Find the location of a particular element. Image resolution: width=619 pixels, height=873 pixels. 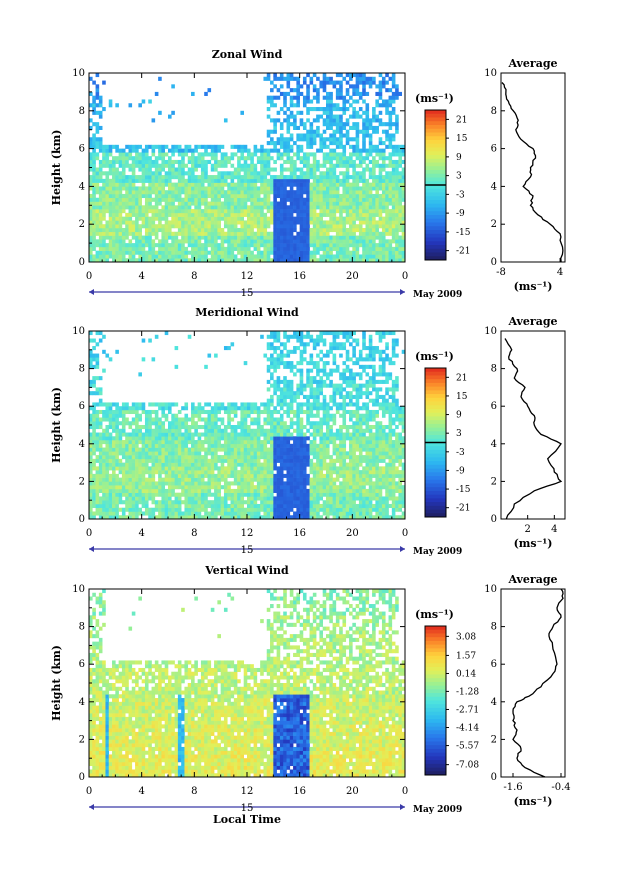

colorbar-tick-label: -15 is located at coordinates (463, 233).